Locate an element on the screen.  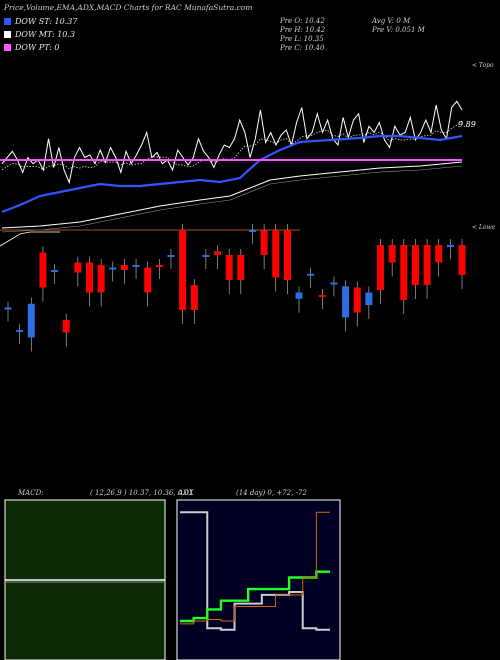
legend-dow-mt: DOW MT: 10.3 is located at coordinates (39, 34).